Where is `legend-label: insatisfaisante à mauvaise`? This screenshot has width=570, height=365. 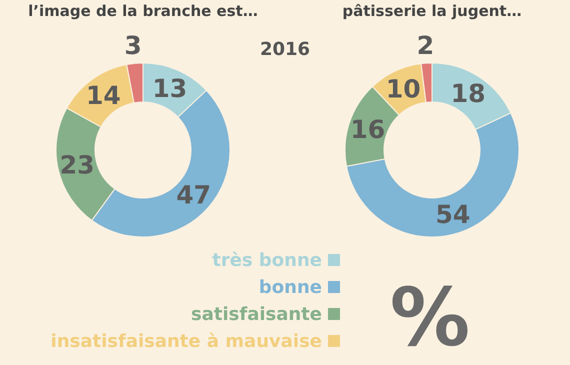 legend-label: insatisfaisante à mauvaise is located at coordinates (186, 341).